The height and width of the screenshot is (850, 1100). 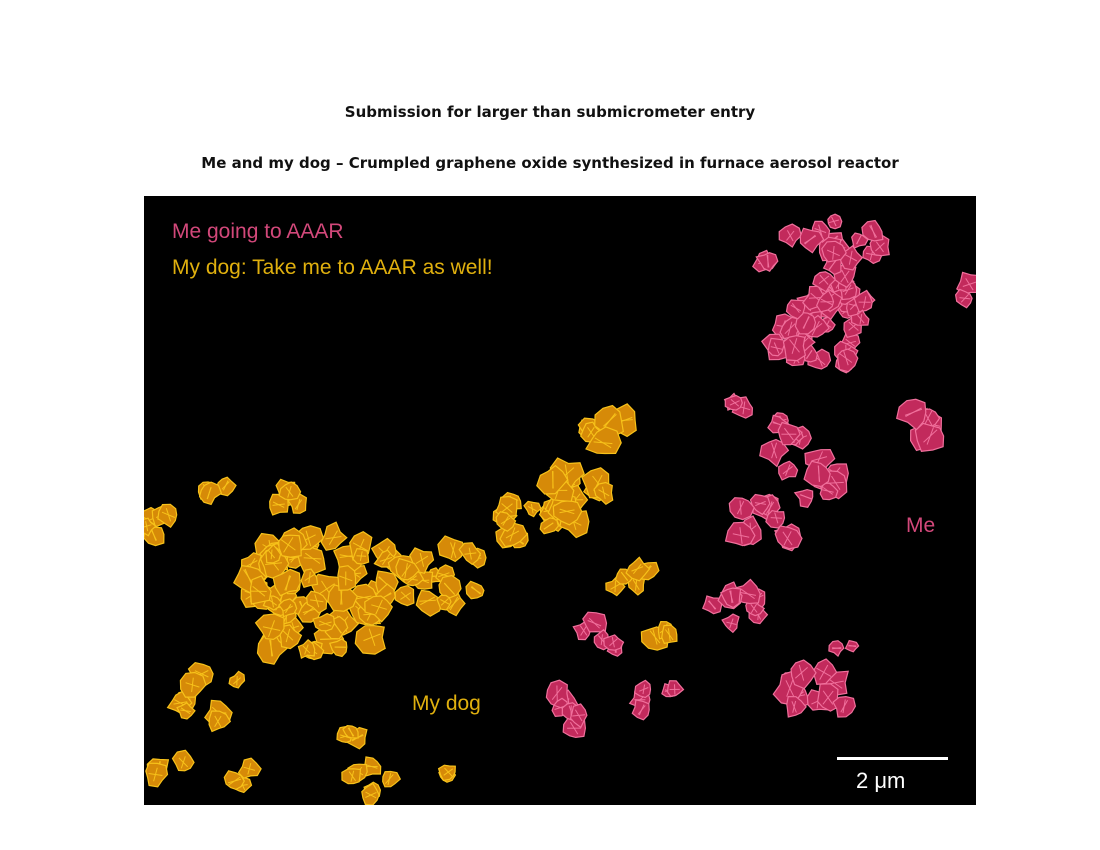 I want to click on label-my-dog: My dog, so click(x=446, y=703).